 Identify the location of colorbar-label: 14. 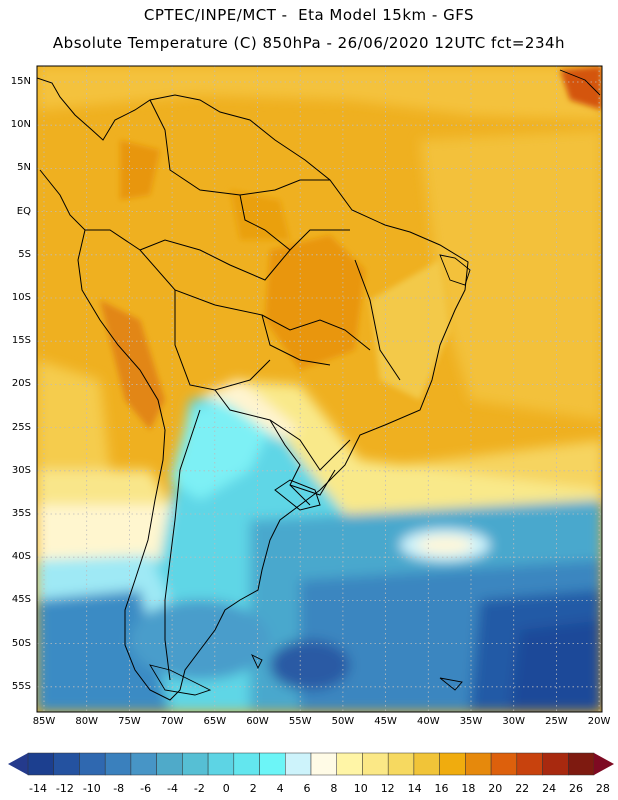
(414, 788).